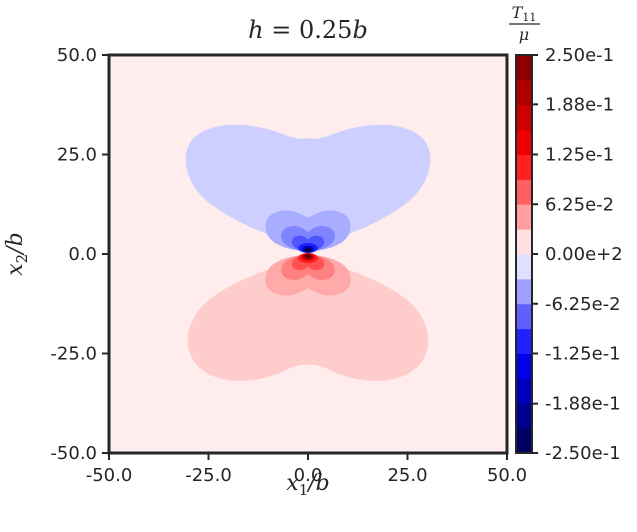 The image size is (637, 532). Describe the element at coordinates (524, 34) in the screenshot. I see `colorbar-label-denominator: μ` at that location.